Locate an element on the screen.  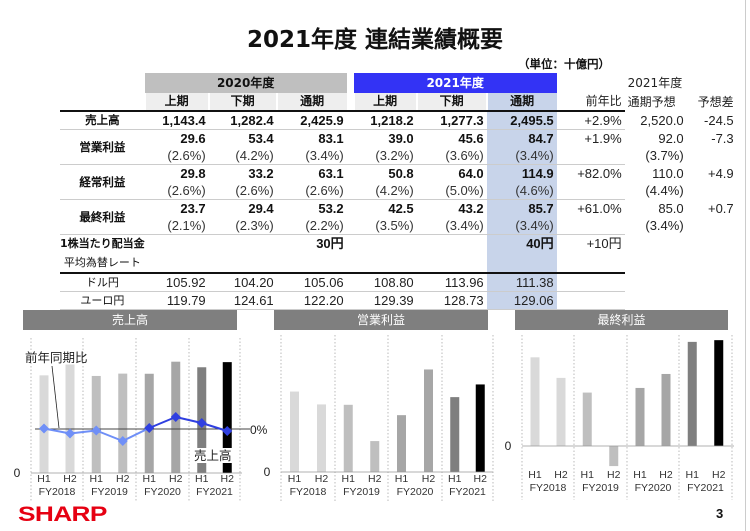
zero-label: 0 is located at coordinates (17, 473).